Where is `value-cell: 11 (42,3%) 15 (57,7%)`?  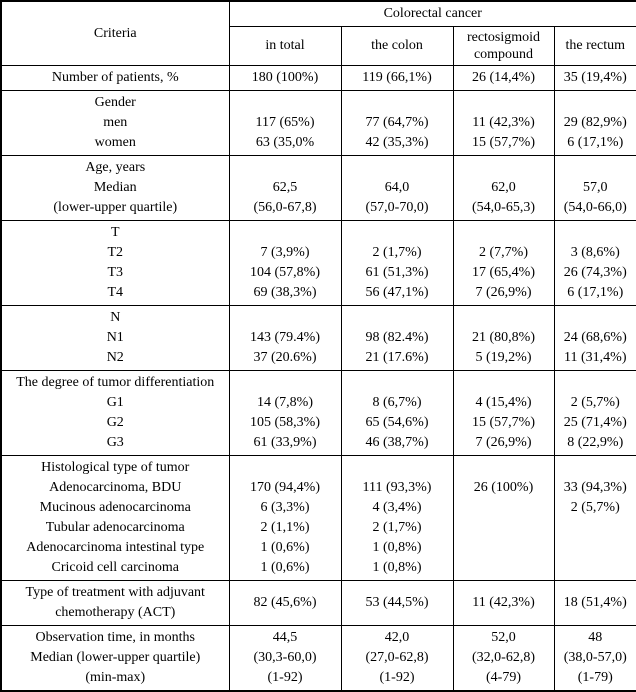 value-cell: 11 (42,3%) 15 (57,7%) is located at coordinates (503, 122).